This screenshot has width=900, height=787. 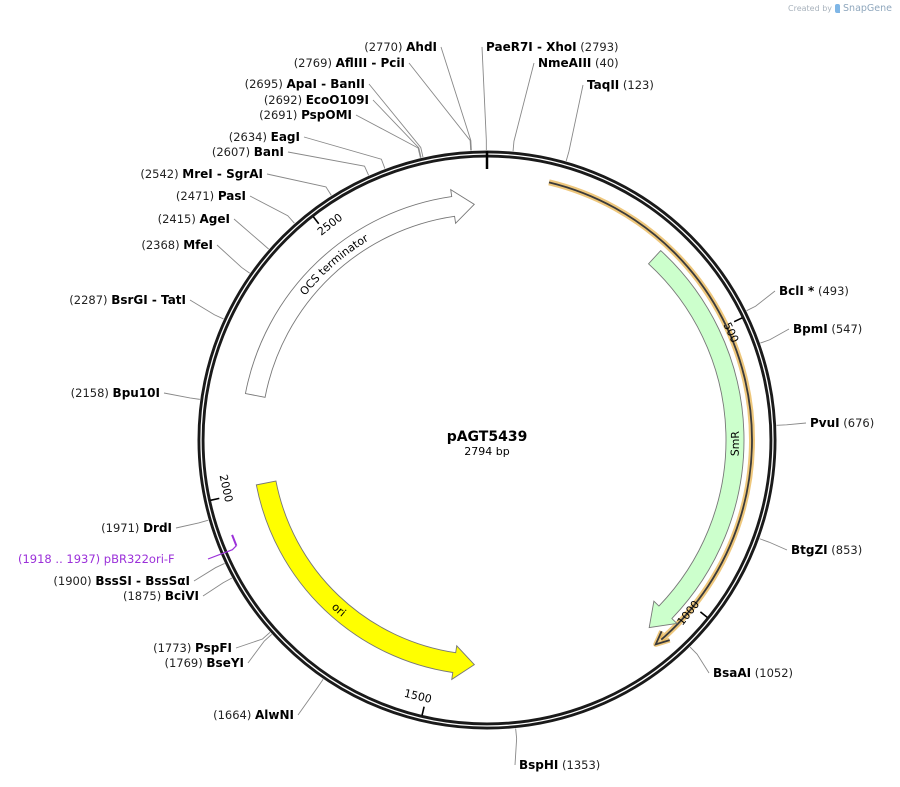 What do you see at coordinates (509, 47) in the screenshot?
I see `enzyme-name: PaeR7I` at bounding box center [509, 47].